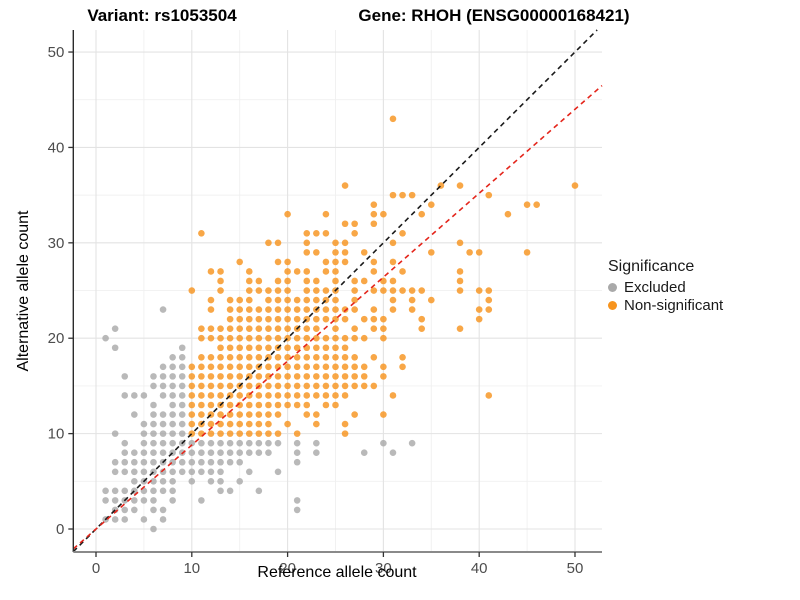  What do you see at coordinates (56, 338) in the screenshot?
I see `y-tick-label: 20` at bounding box center [56, 338].